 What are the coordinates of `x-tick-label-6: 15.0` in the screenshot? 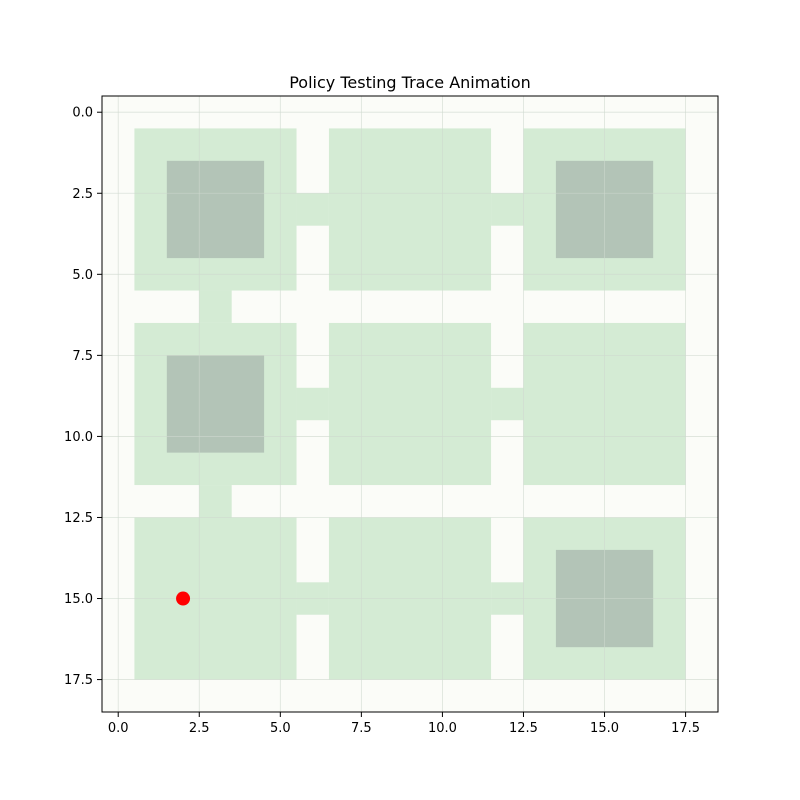 It's located at (604, 728).